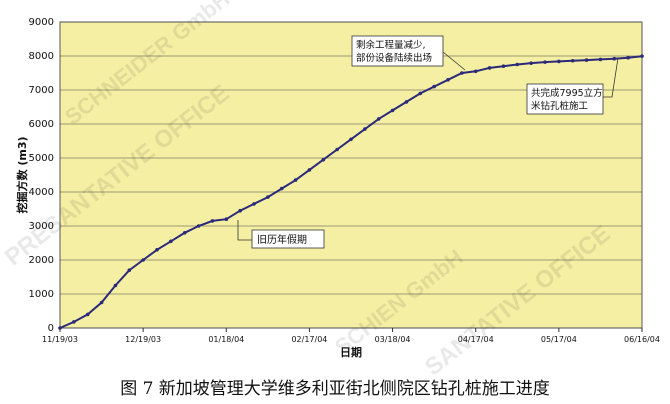  What do you see at coordinates (41, 175) in the screenshot?
I see `y-tick-labels: 0 1000 2000 3000 4000 5000 6000 7000 8000 9000` at bounding box center [41, 175].